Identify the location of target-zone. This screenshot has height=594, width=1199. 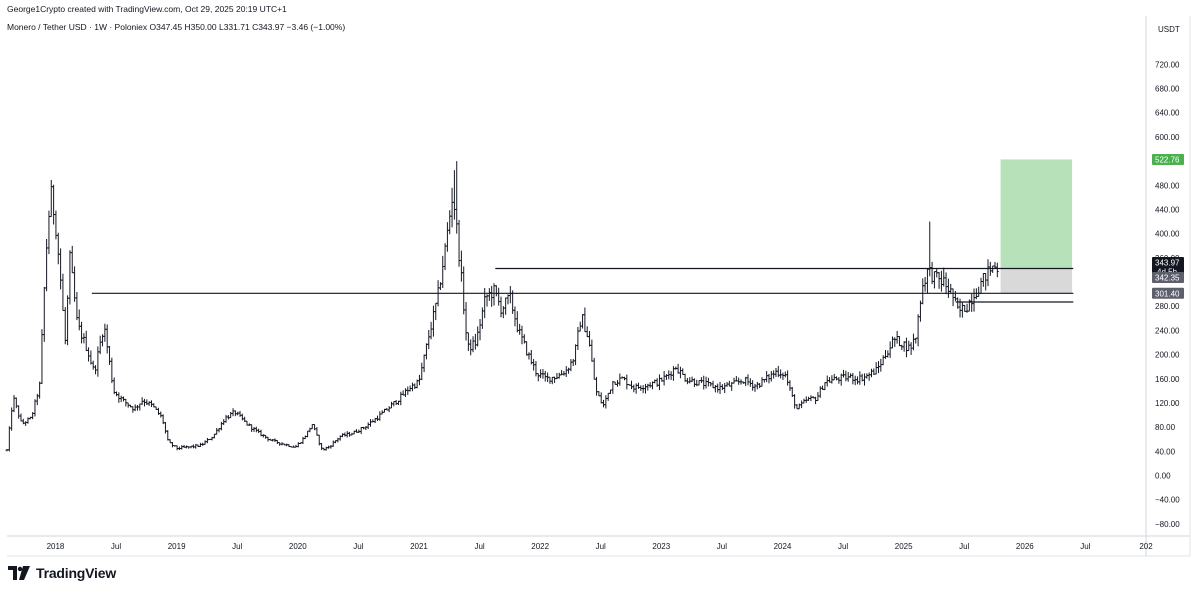
(1036, 214).